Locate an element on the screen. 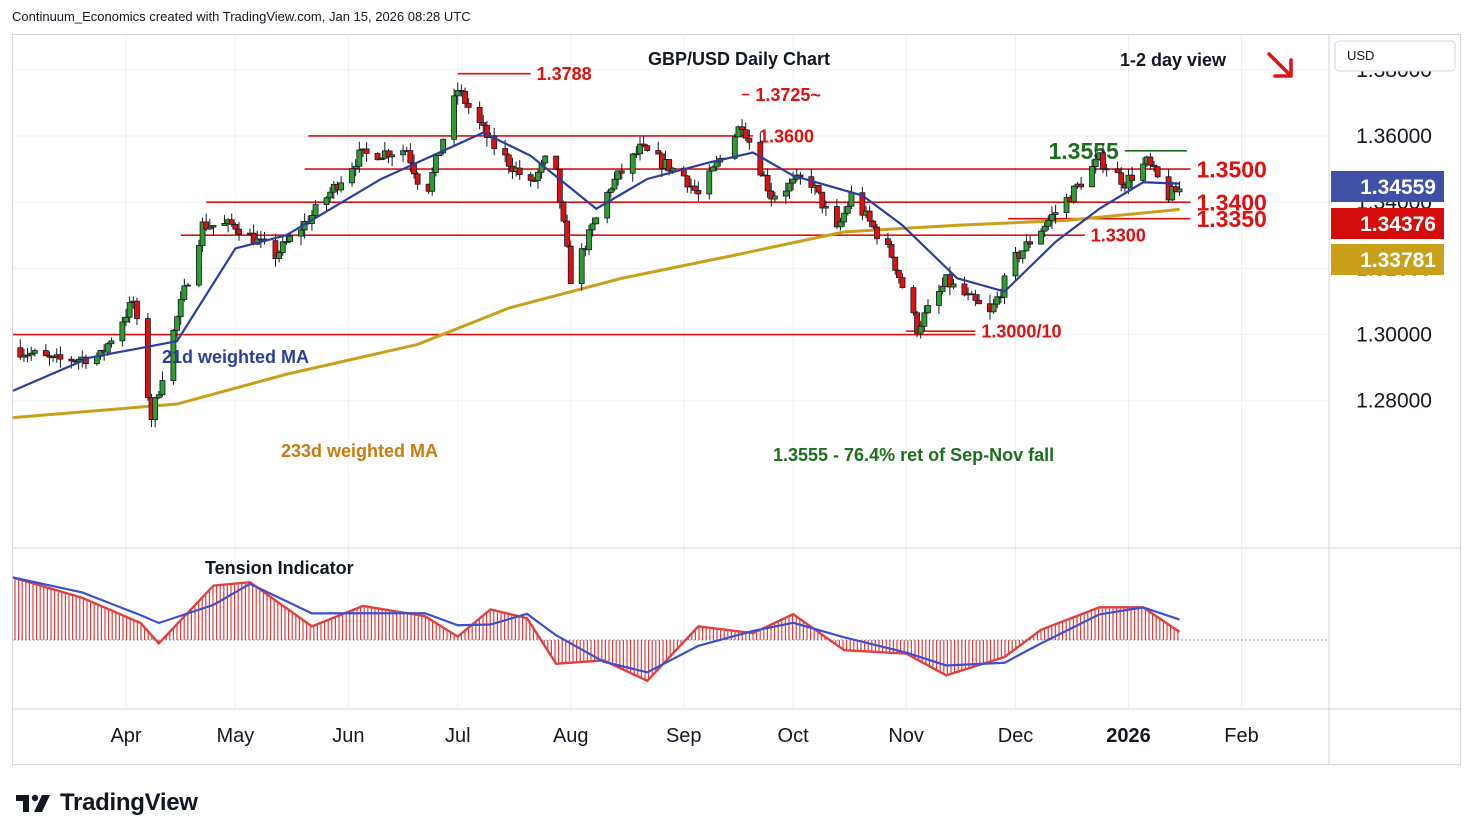 Image resolution: width=1474 pixels, height=840 pixels. chart-title: GBP/USD Daily Chart is located at coordinates (739, 59).